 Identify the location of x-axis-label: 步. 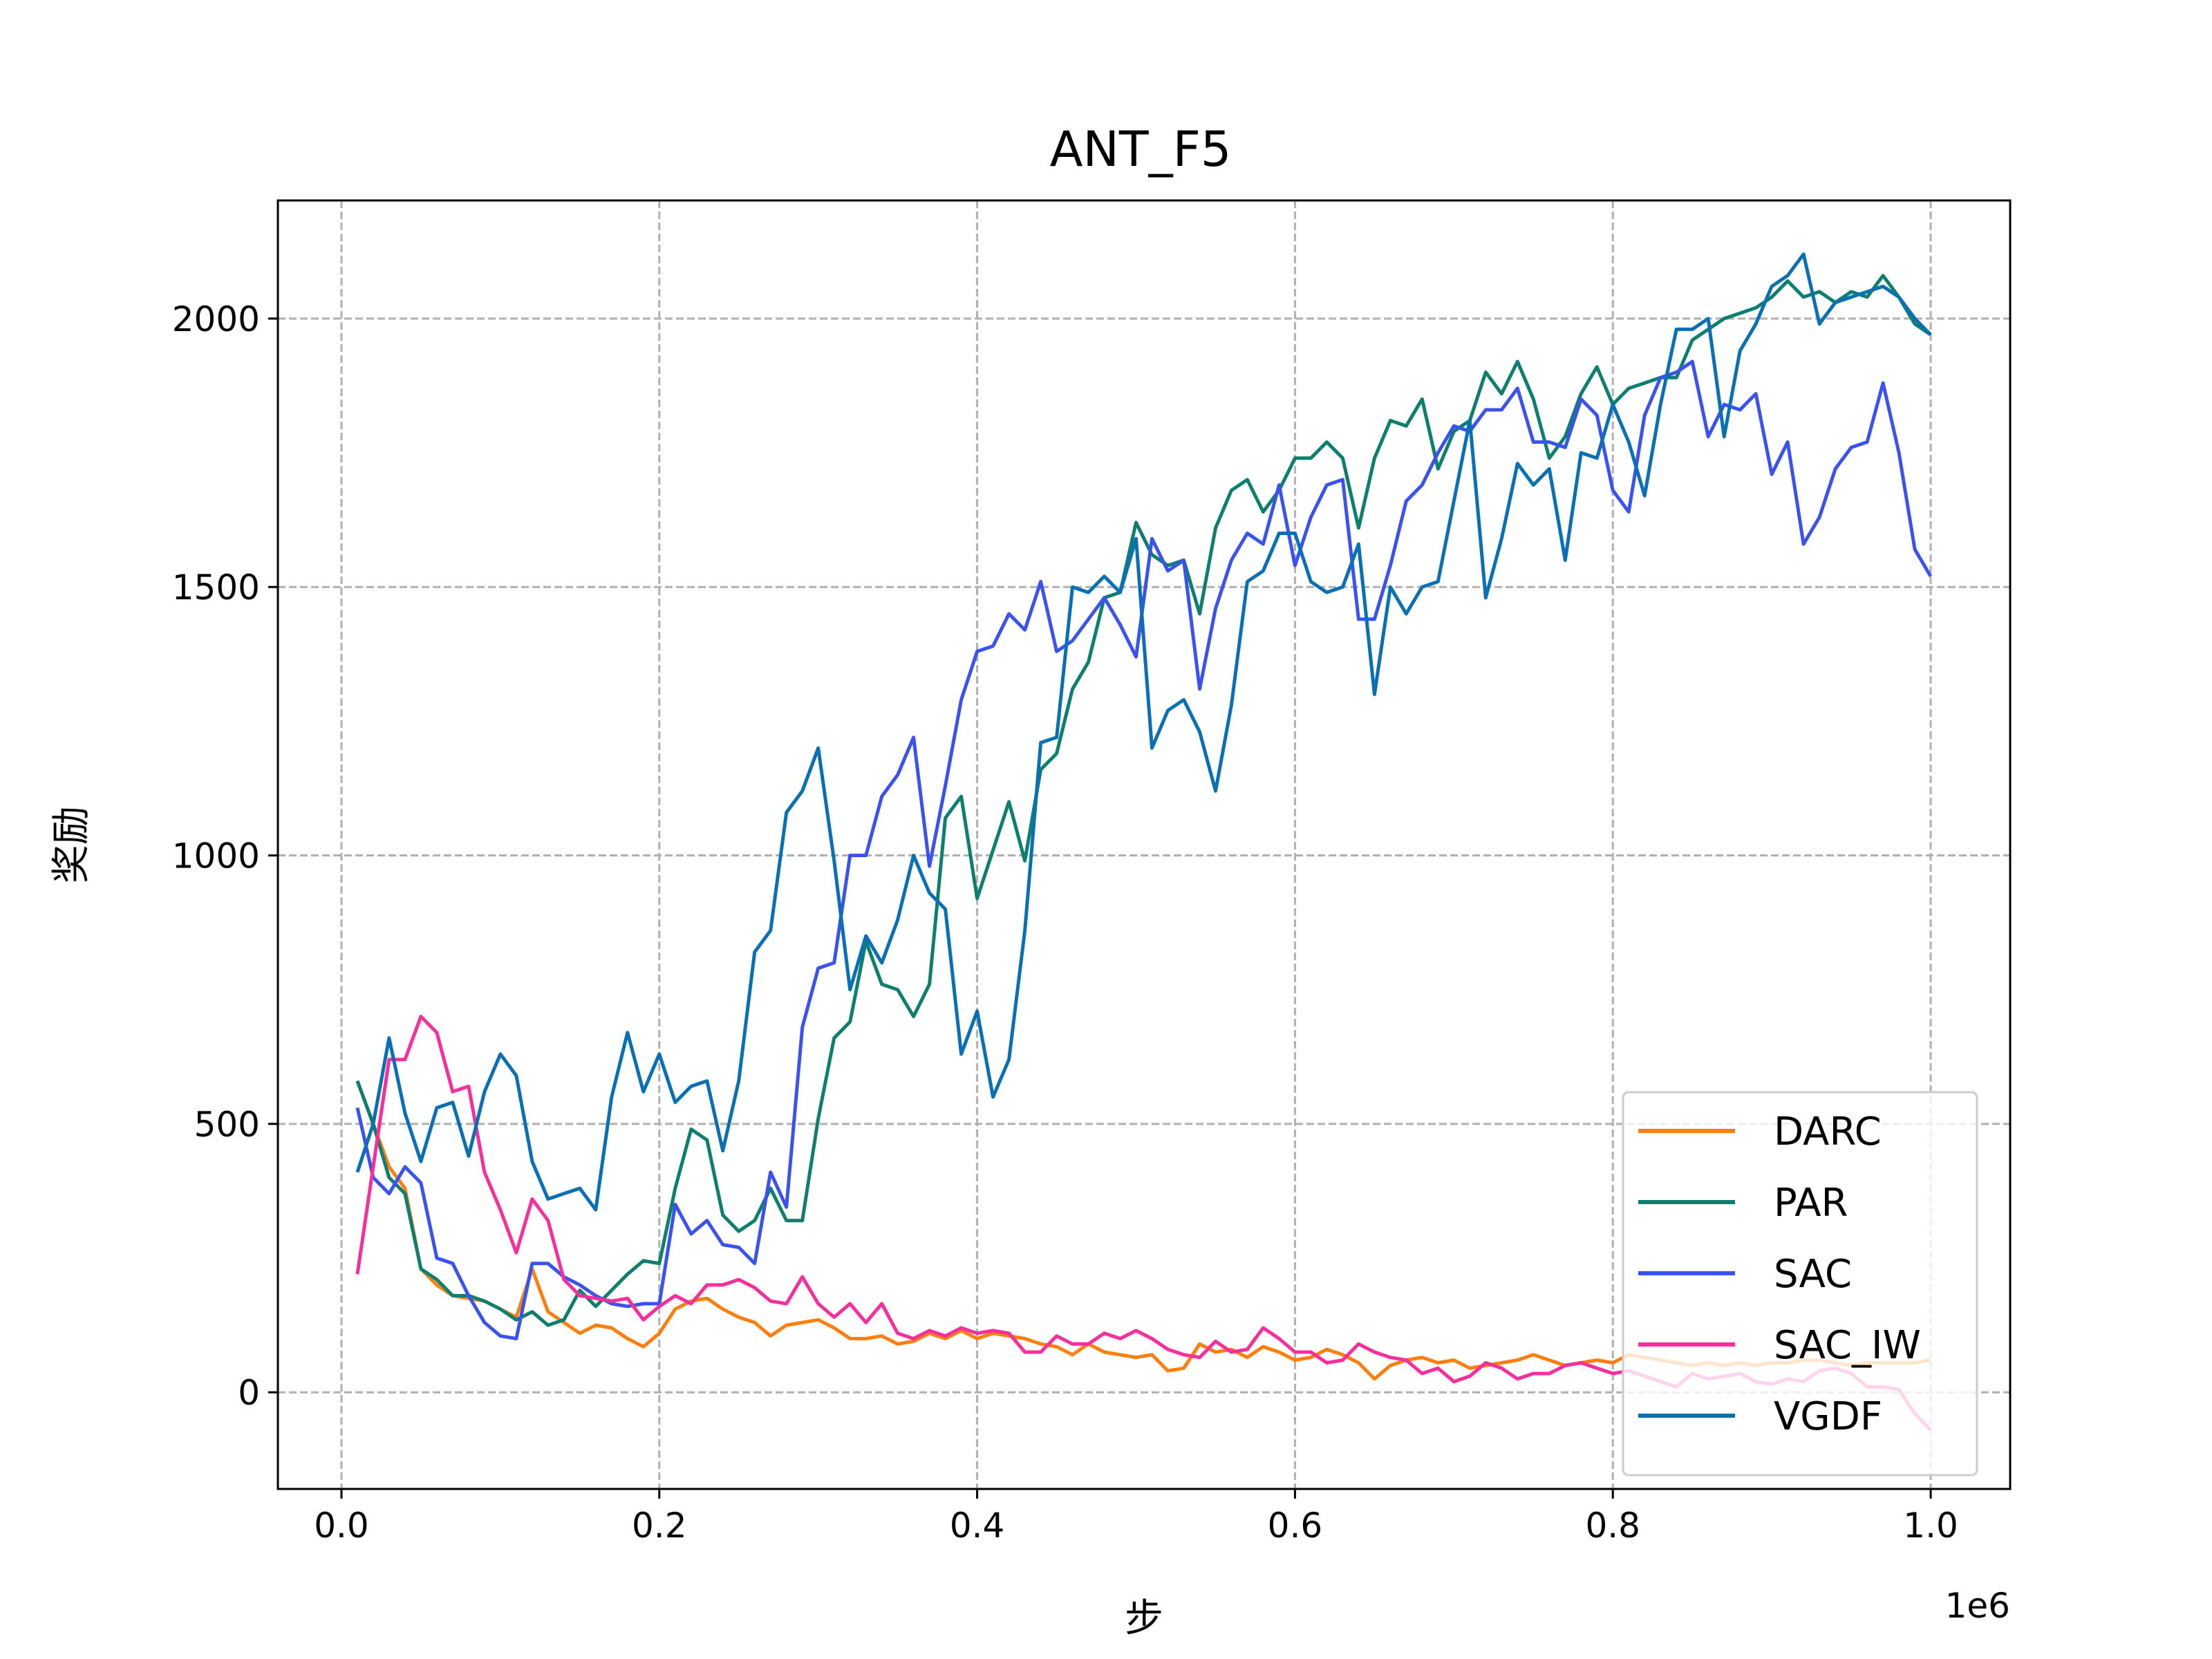
(1144, 1619).